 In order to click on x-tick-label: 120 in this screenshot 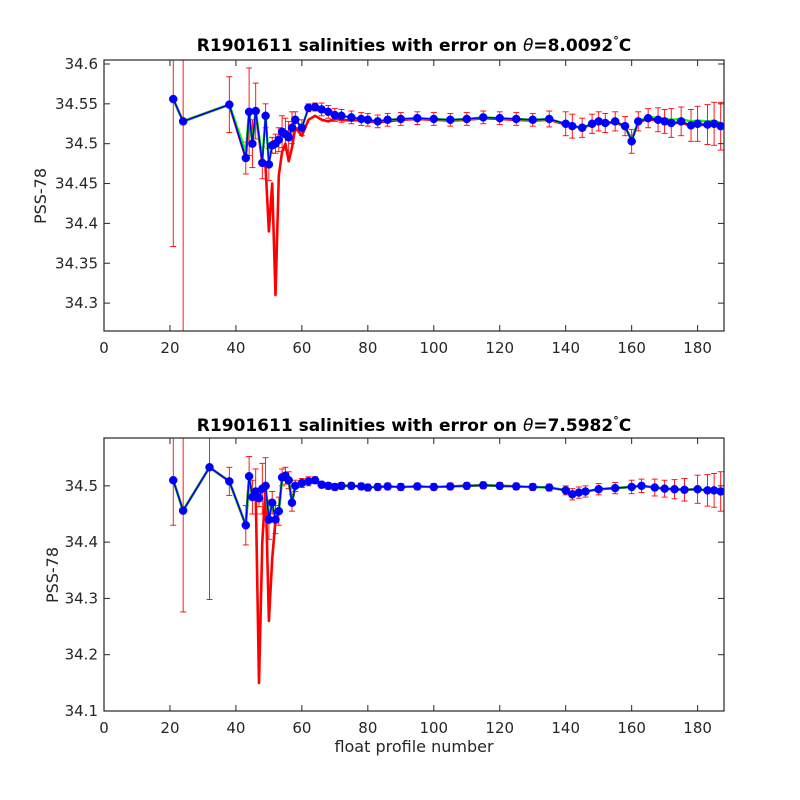, I will do `click(499, 348)`.